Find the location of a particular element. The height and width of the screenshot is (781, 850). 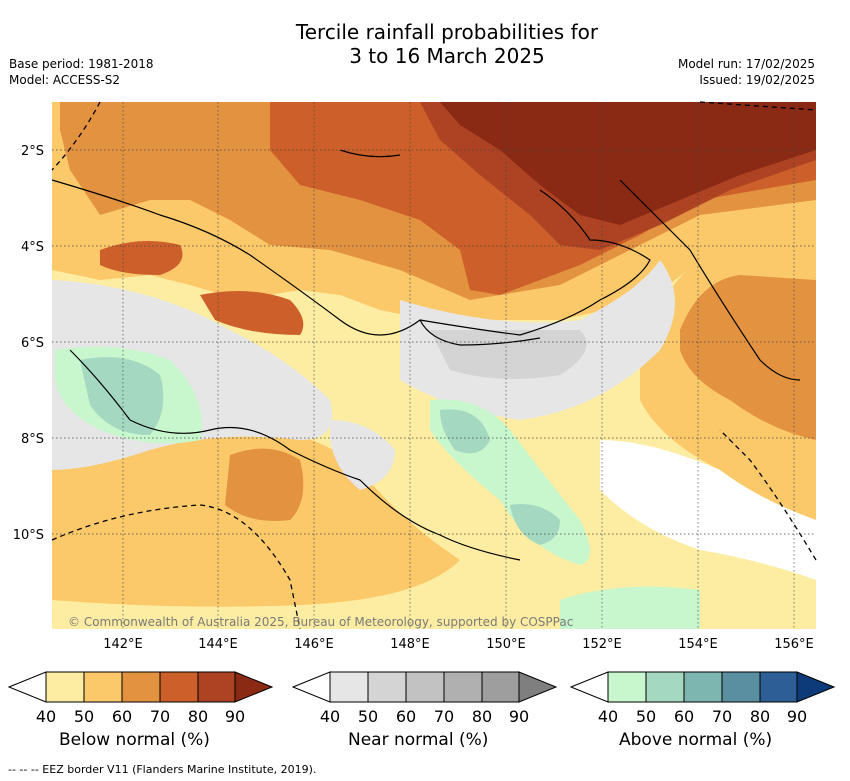

lat-label-6s: 6°S is located at coordinates (32, 343).